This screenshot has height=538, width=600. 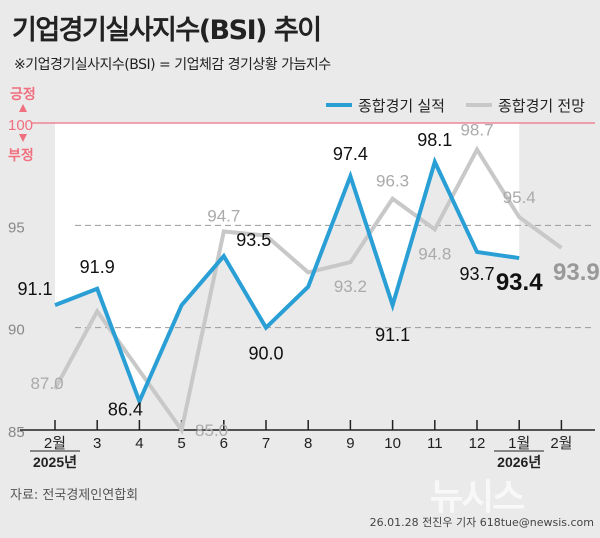 What do you see at coordinates (477, 443) in the screenshot?
I see `x-tick-label: 12` at bounding box center [477, 443].